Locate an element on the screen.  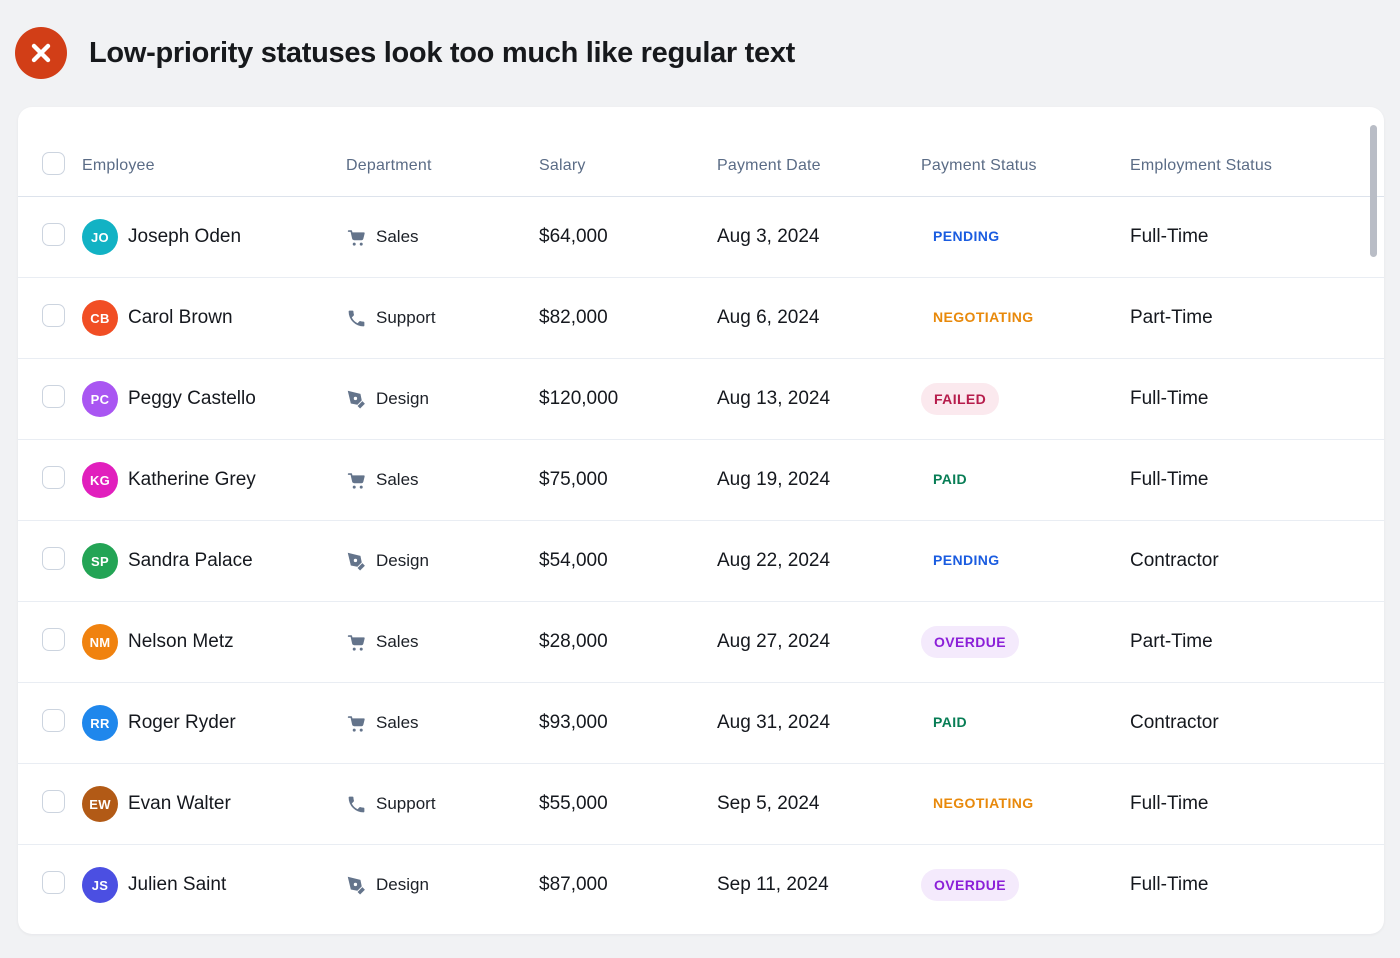
table-row: PC Peggy Castello is located at coordinates (701, 399).